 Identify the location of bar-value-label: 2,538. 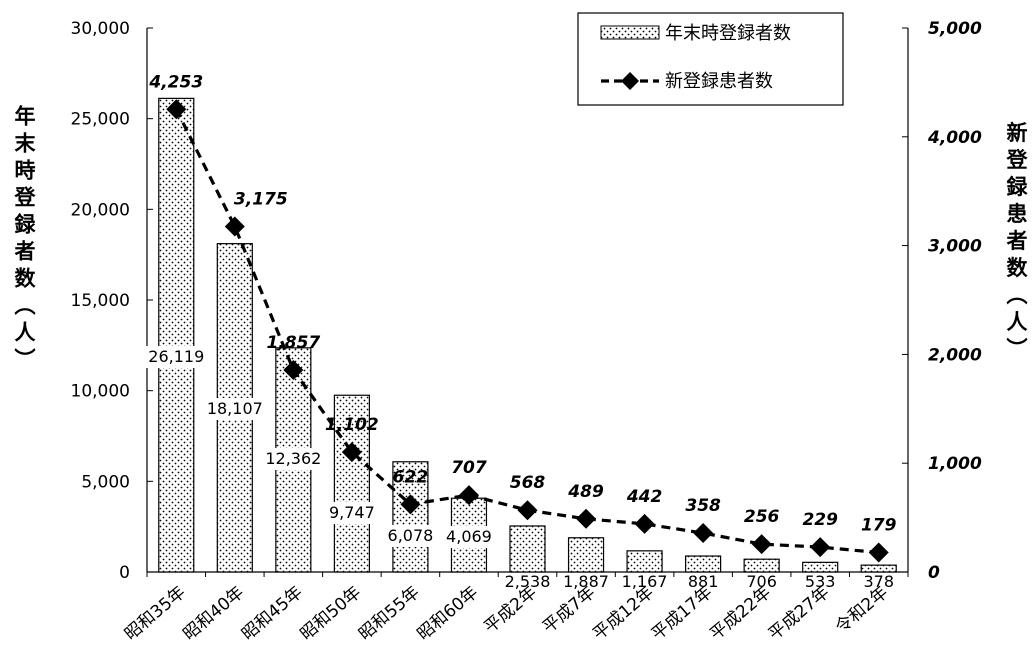
(528, 581).